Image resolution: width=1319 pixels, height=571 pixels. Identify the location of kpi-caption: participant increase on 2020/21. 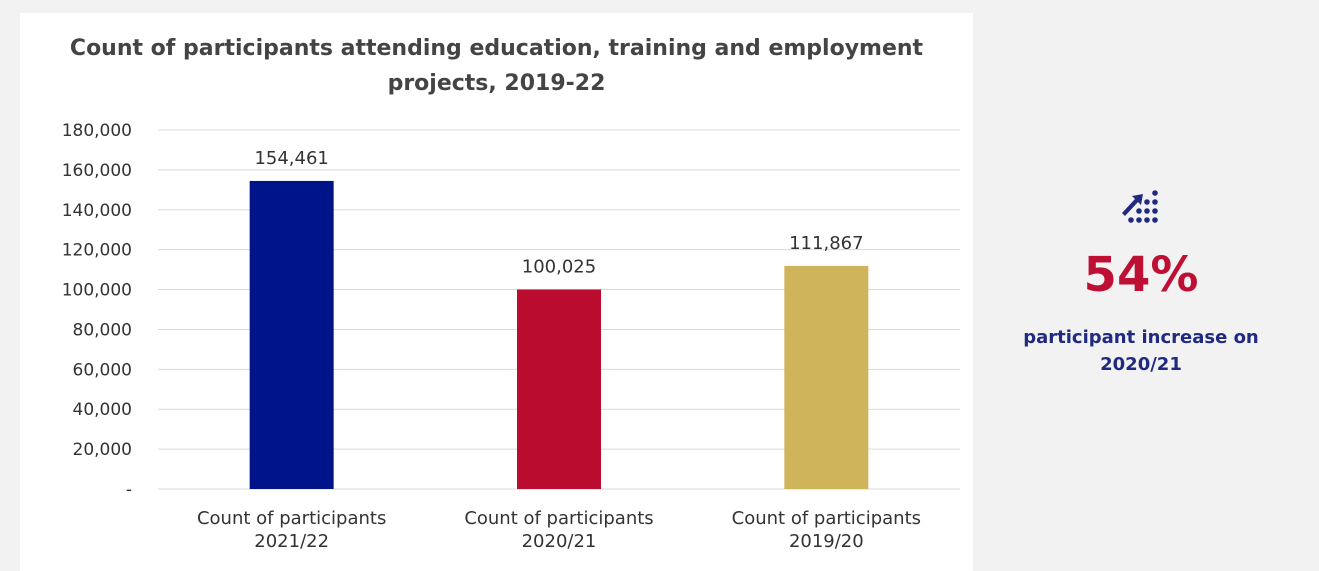
(1141, 351).